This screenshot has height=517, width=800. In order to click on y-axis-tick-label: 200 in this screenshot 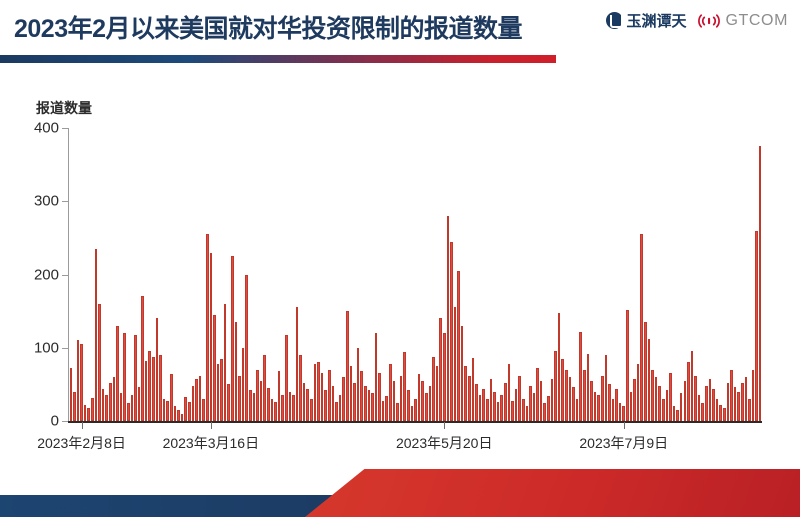, I will do `click(46, 274)`.